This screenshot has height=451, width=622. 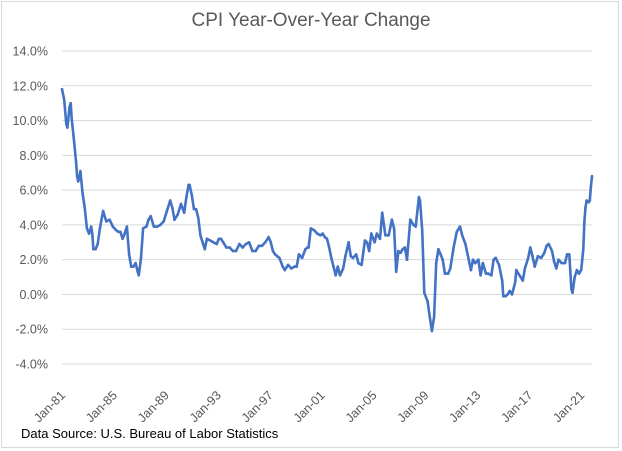 What do you see at coordinates (153, 406) in the screenshot?
I see `x-tick-label: Jan-89` at bounding box center [153, 406].